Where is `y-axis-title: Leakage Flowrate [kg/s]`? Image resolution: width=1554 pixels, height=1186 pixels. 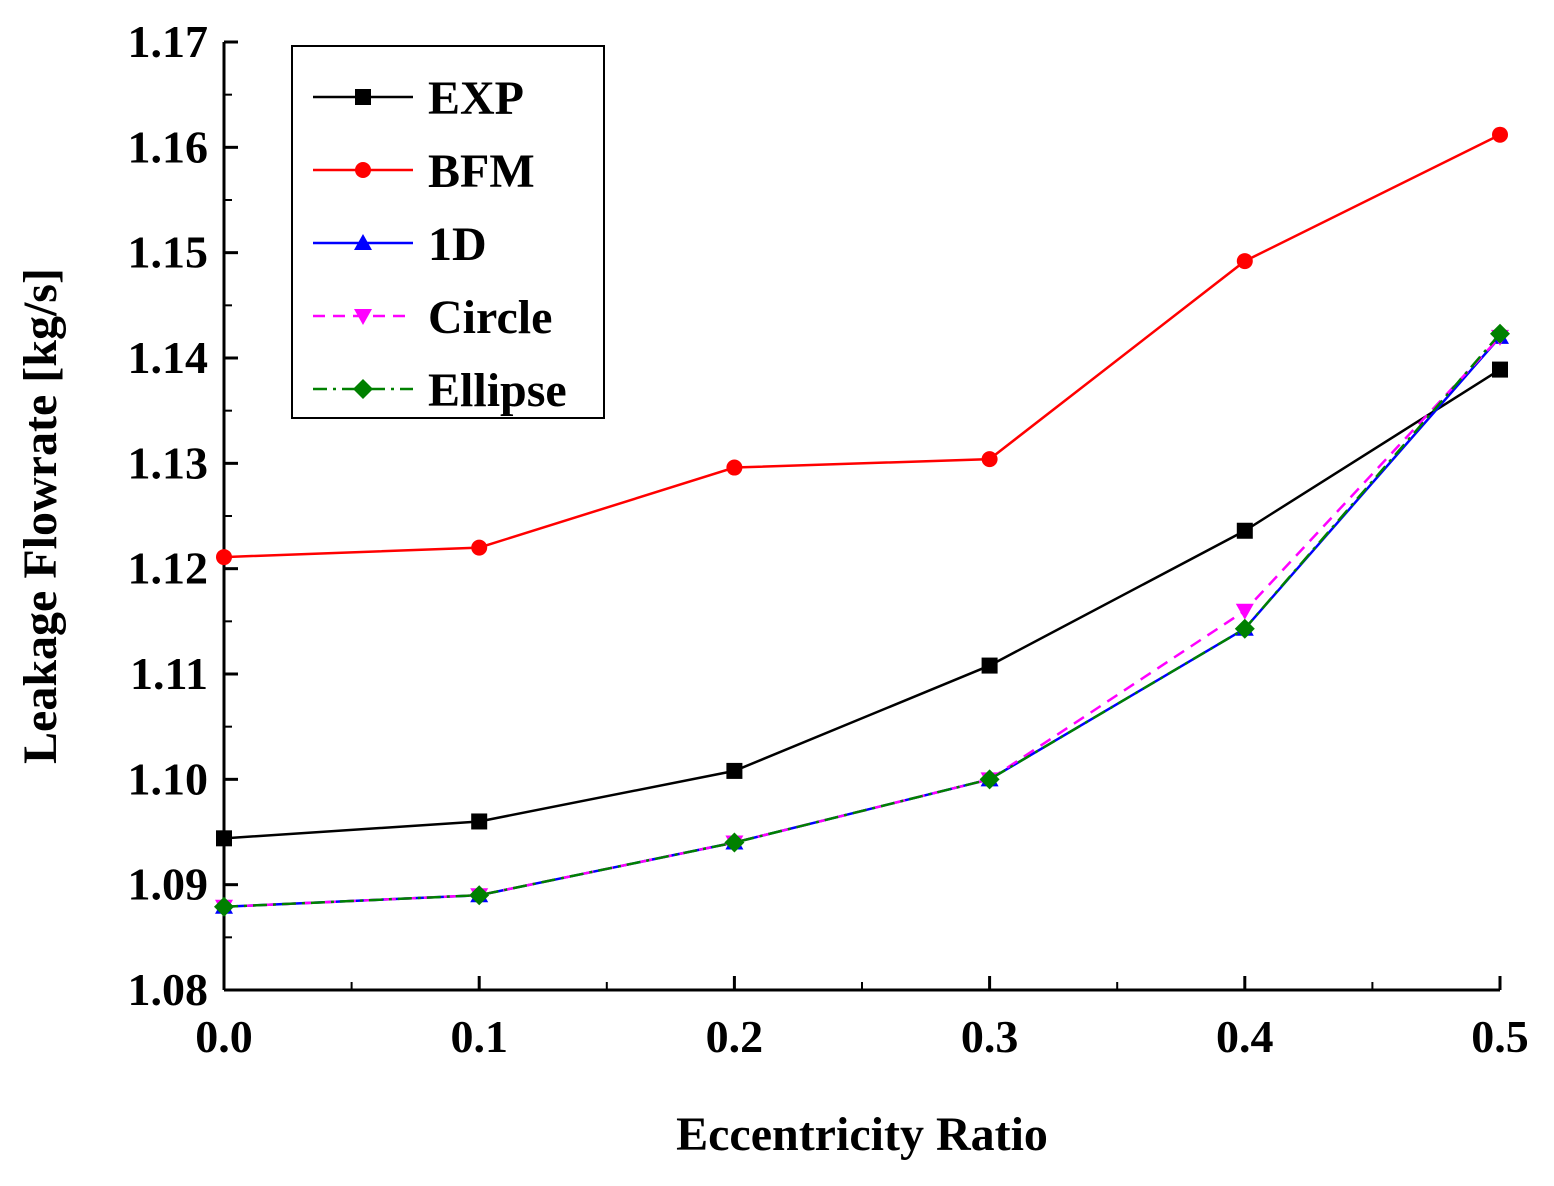
y-axis-title: Leakage Flowrate [kg/s] is located at coordinates (40, 516).